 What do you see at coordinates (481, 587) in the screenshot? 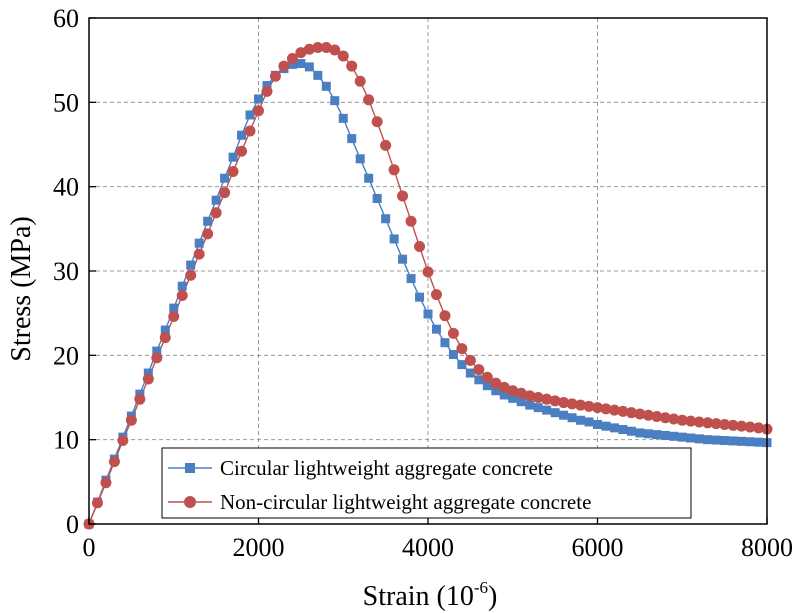
I see `x-axis-label-sup: -6` at bounding box center [481, 587].